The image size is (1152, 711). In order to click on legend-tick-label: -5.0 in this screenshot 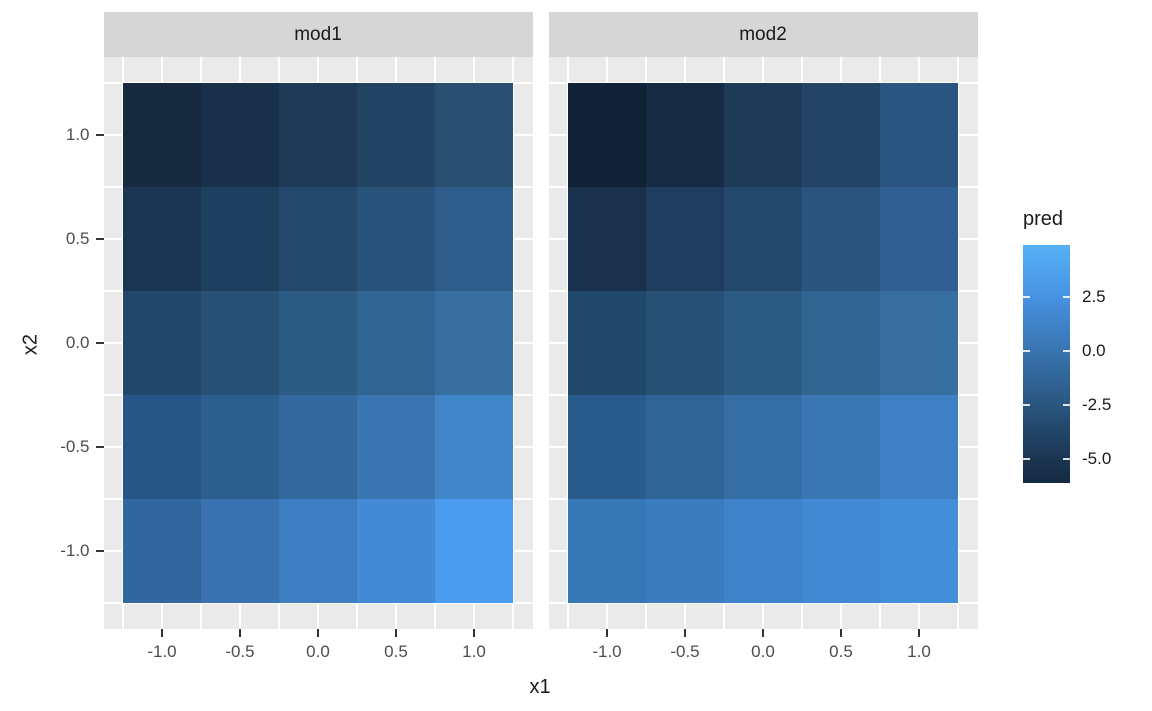, I will do `click(1097, 459)`.